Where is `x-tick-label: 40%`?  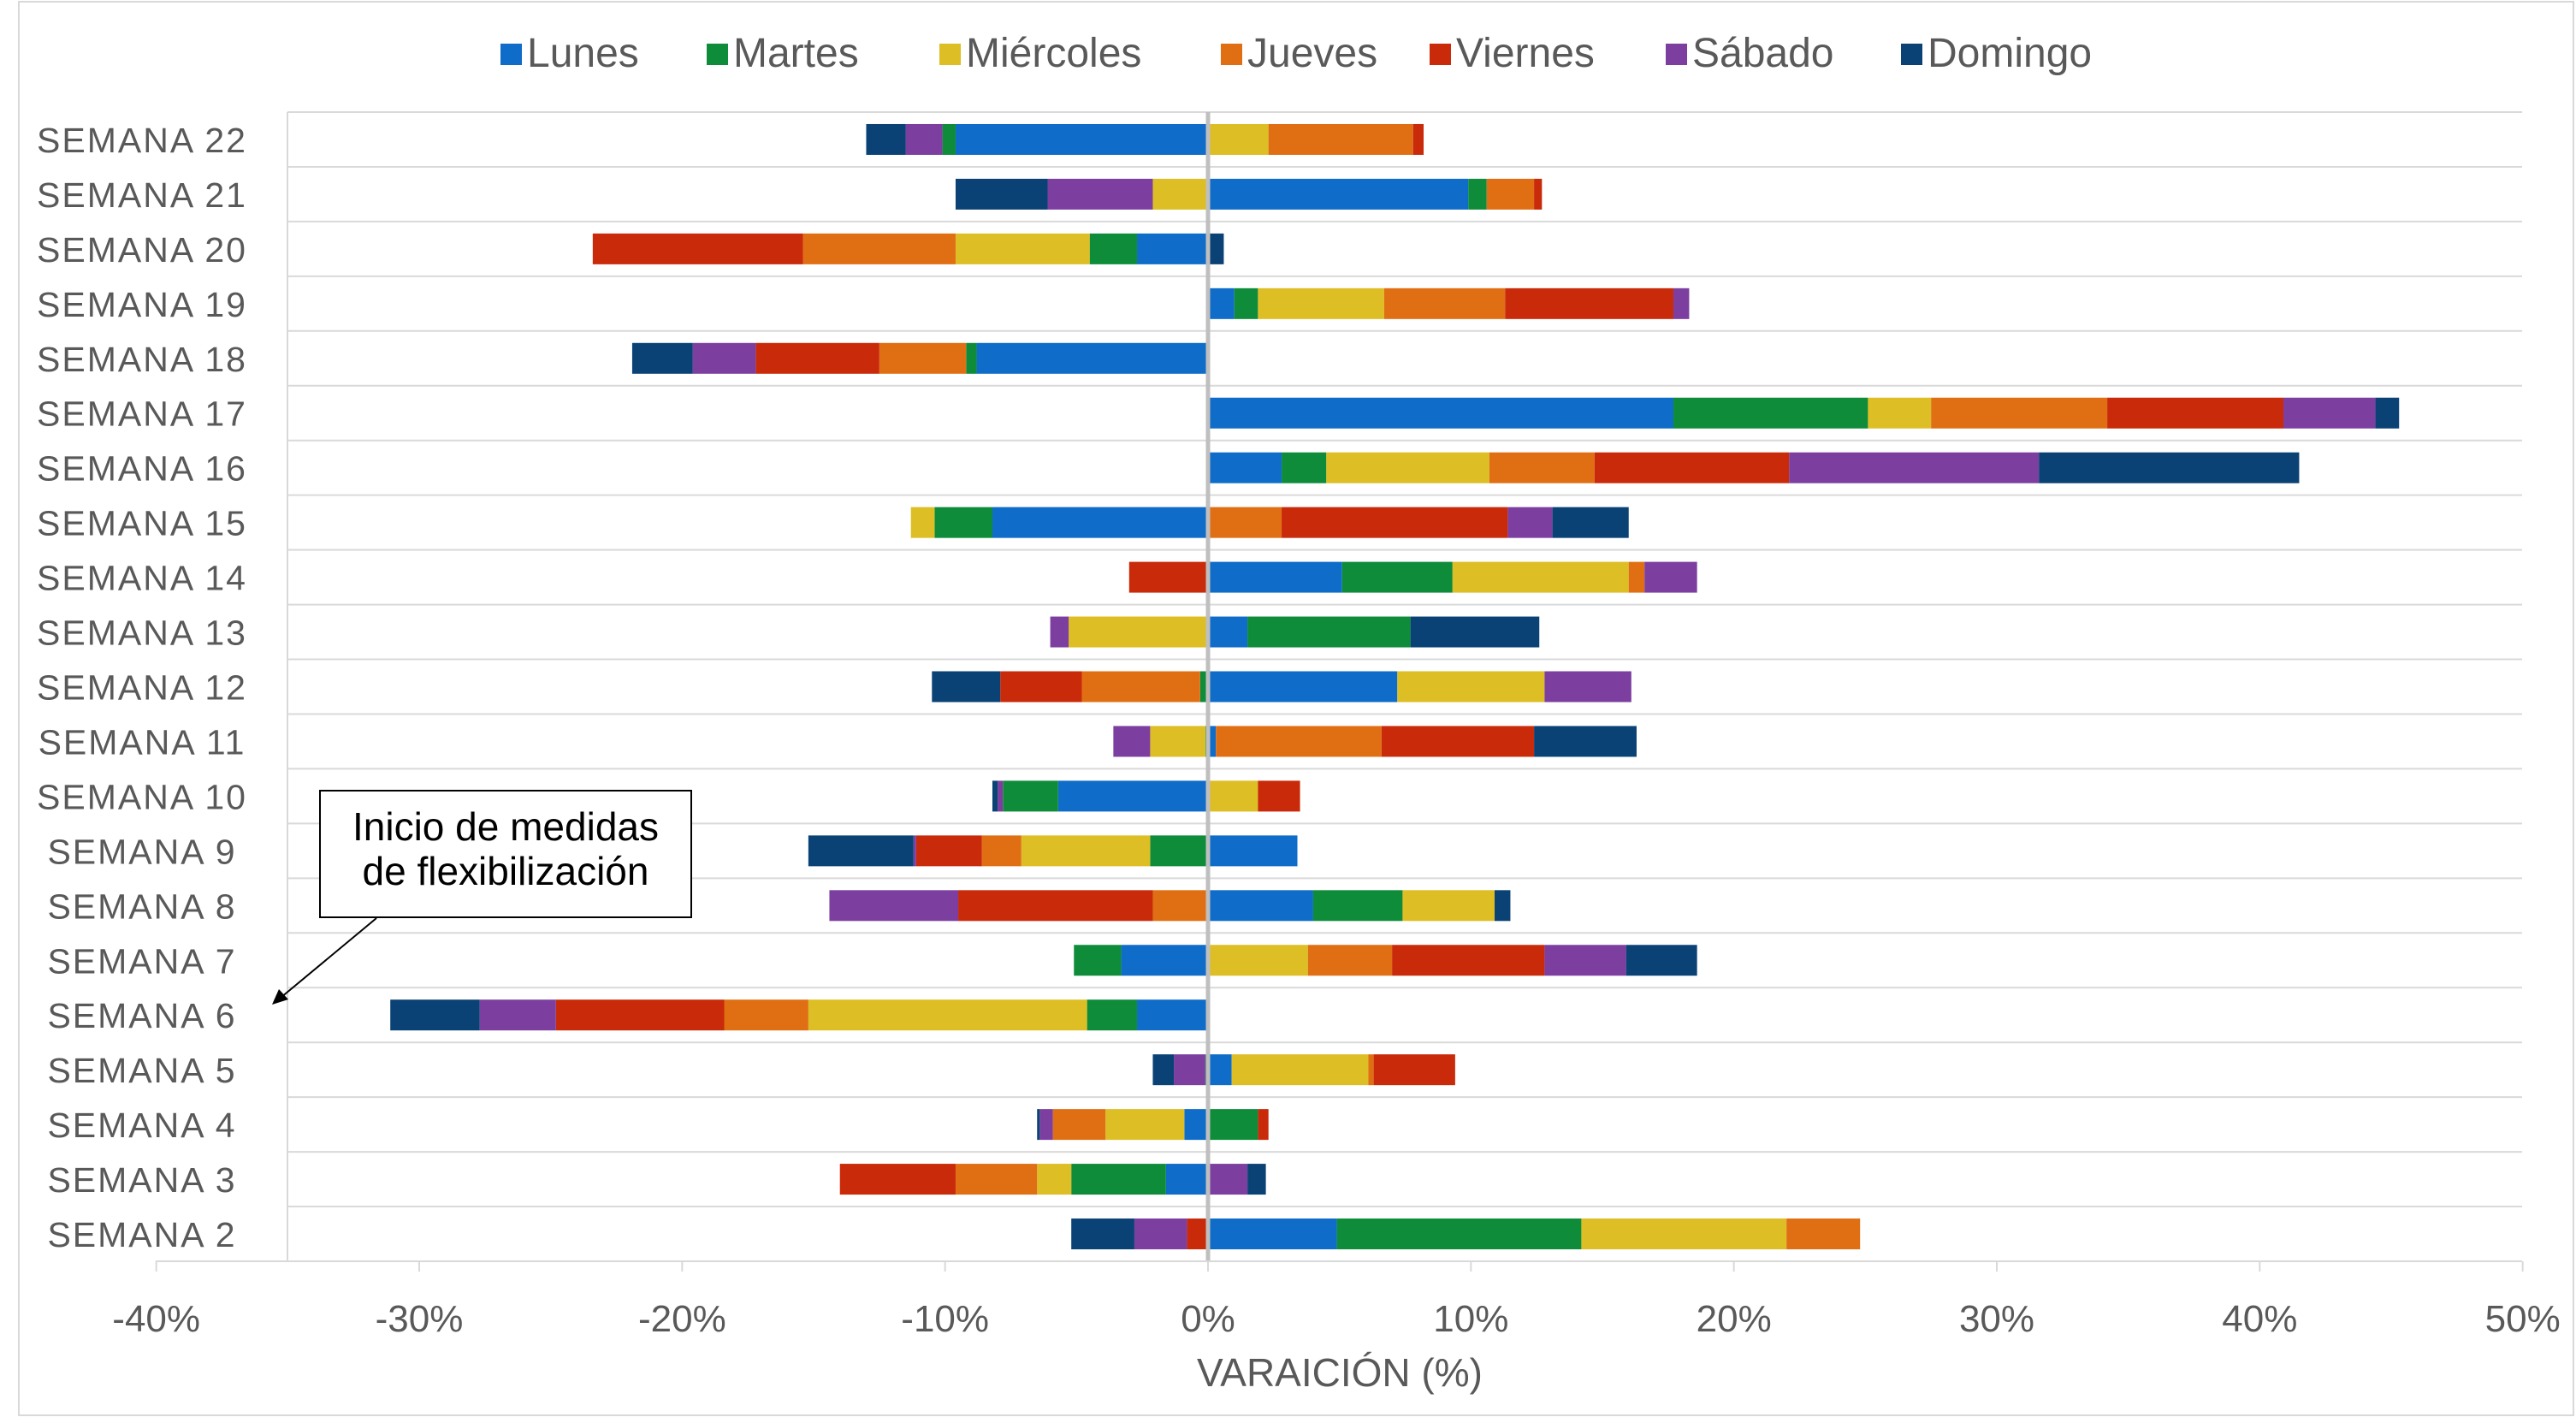
x-tick-label: 40% is located at coordinates (2259, 1319).